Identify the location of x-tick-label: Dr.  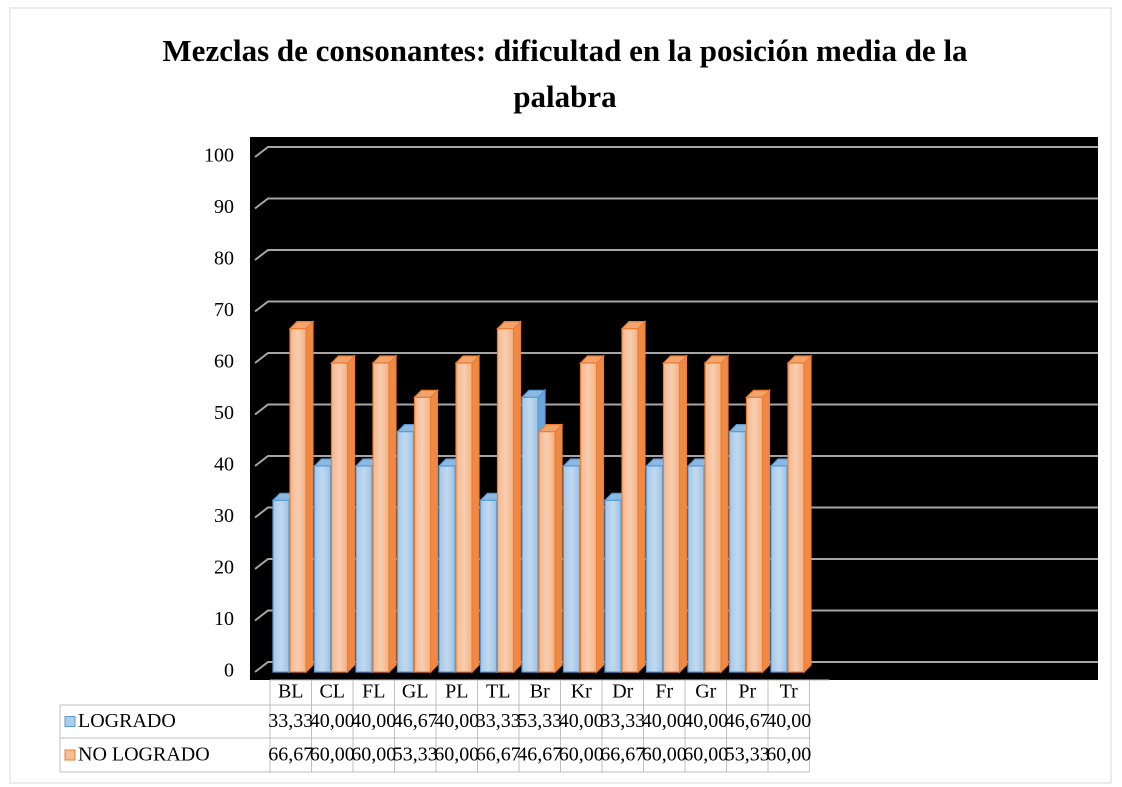
(622, 692).